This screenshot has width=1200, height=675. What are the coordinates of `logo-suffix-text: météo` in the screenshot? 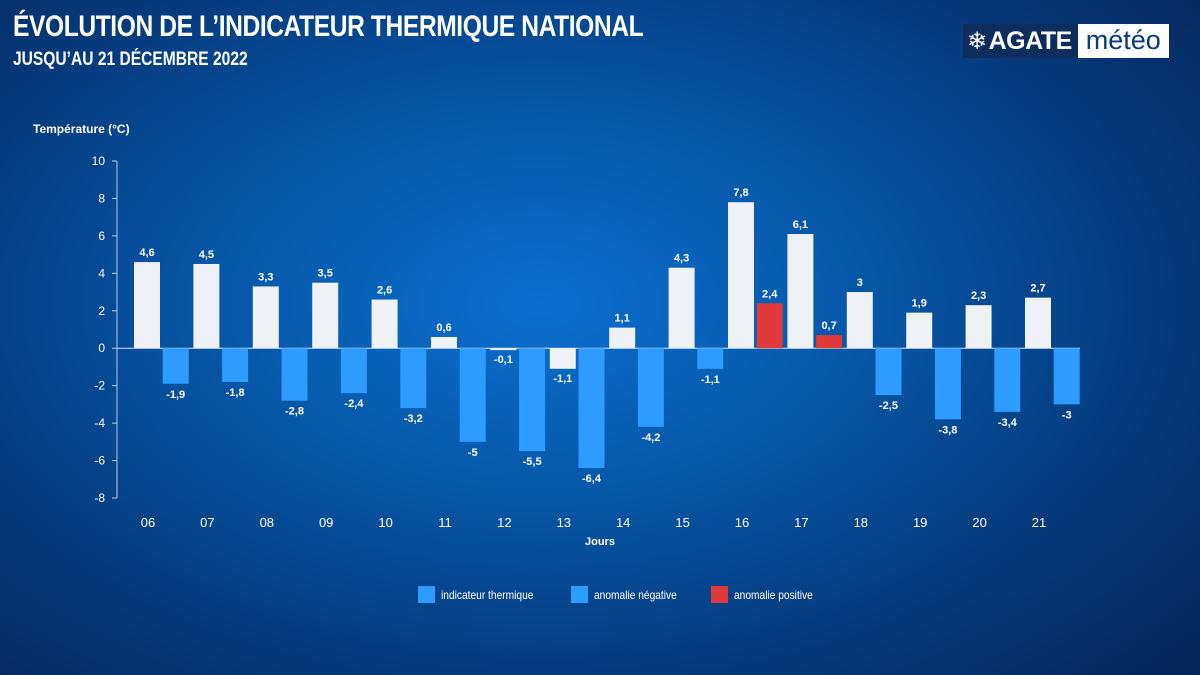 It's located at (1123, 39).